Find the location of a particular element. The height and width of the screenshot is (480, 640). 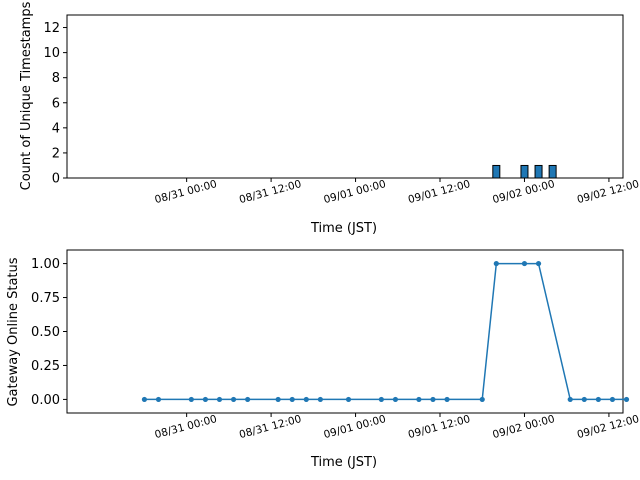

top-y-axis-label: Count of Unique Timestamps is located at coordinates (26, 95).